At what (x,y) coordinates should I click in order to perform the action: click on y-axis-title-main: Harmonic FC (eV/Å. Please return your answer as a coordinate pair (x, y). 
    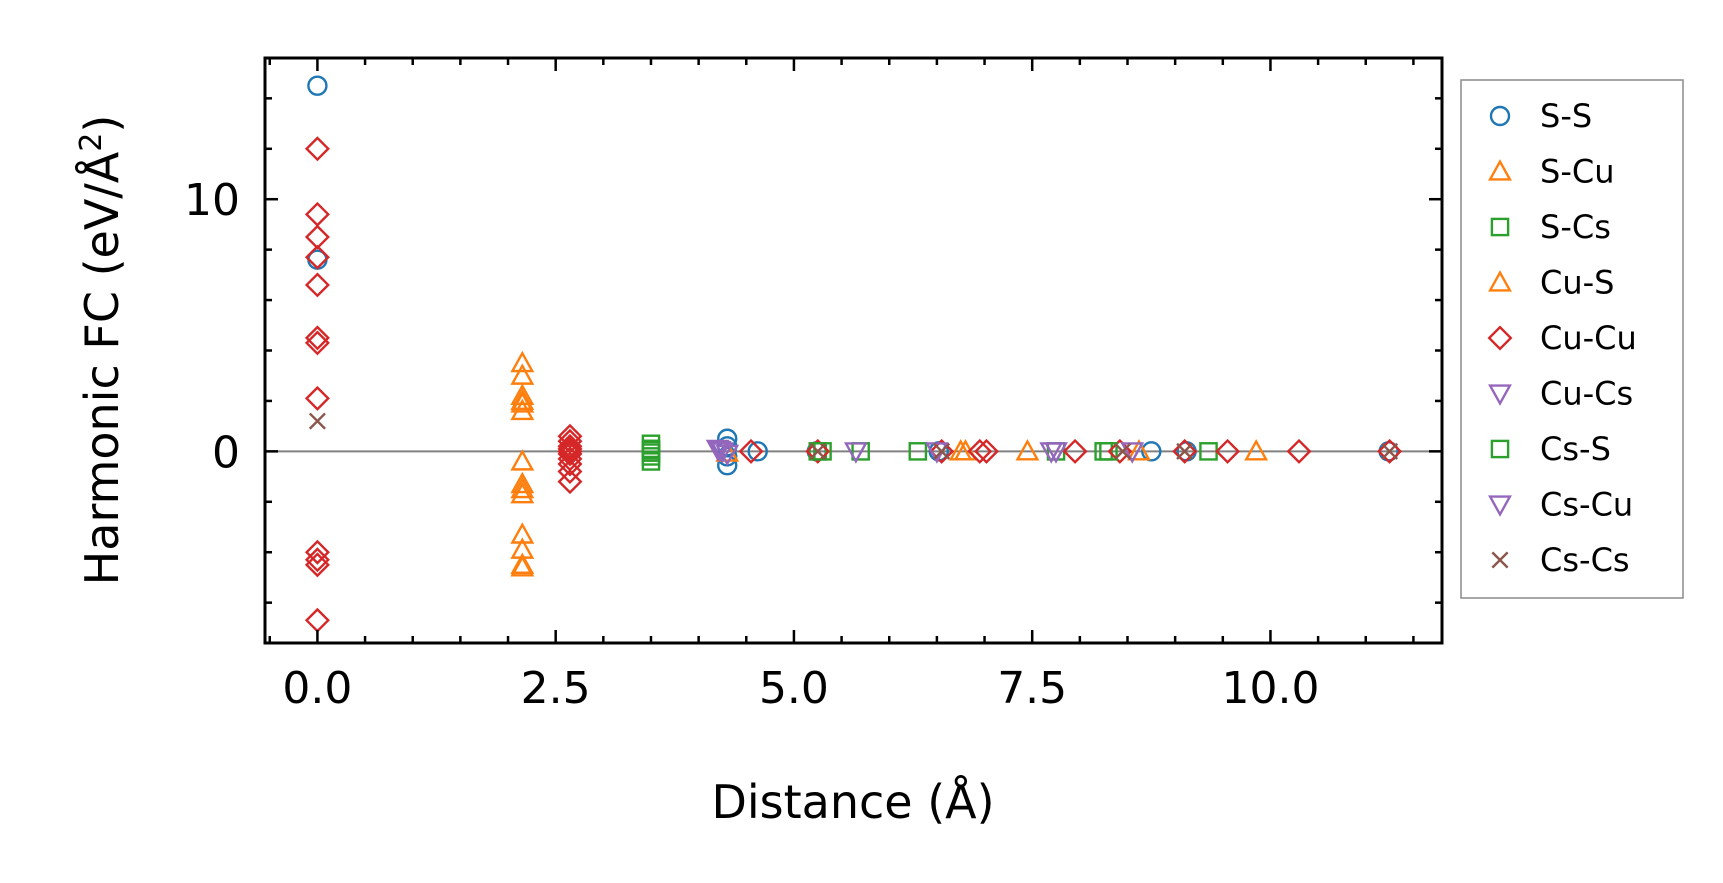
    Looking at the image, I should click on (102, 368).